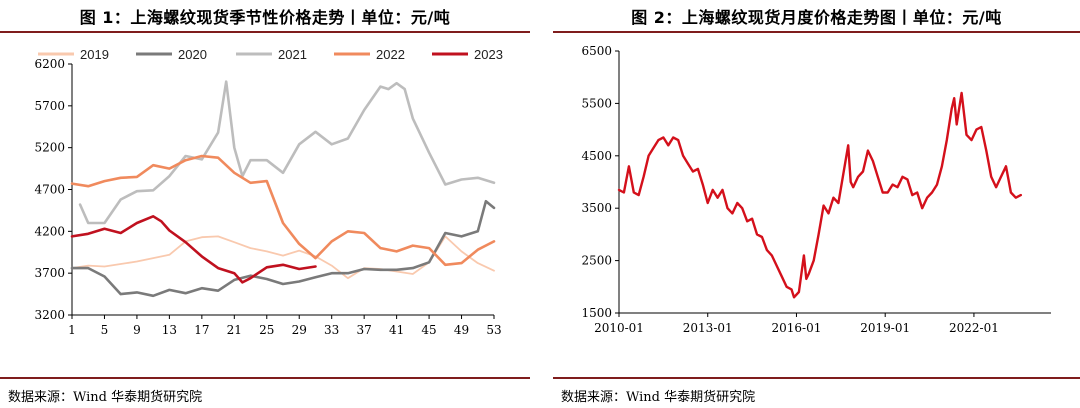 The image size is (1080, 408). I want to click on x-tick-label: 45, so click(428, 330).